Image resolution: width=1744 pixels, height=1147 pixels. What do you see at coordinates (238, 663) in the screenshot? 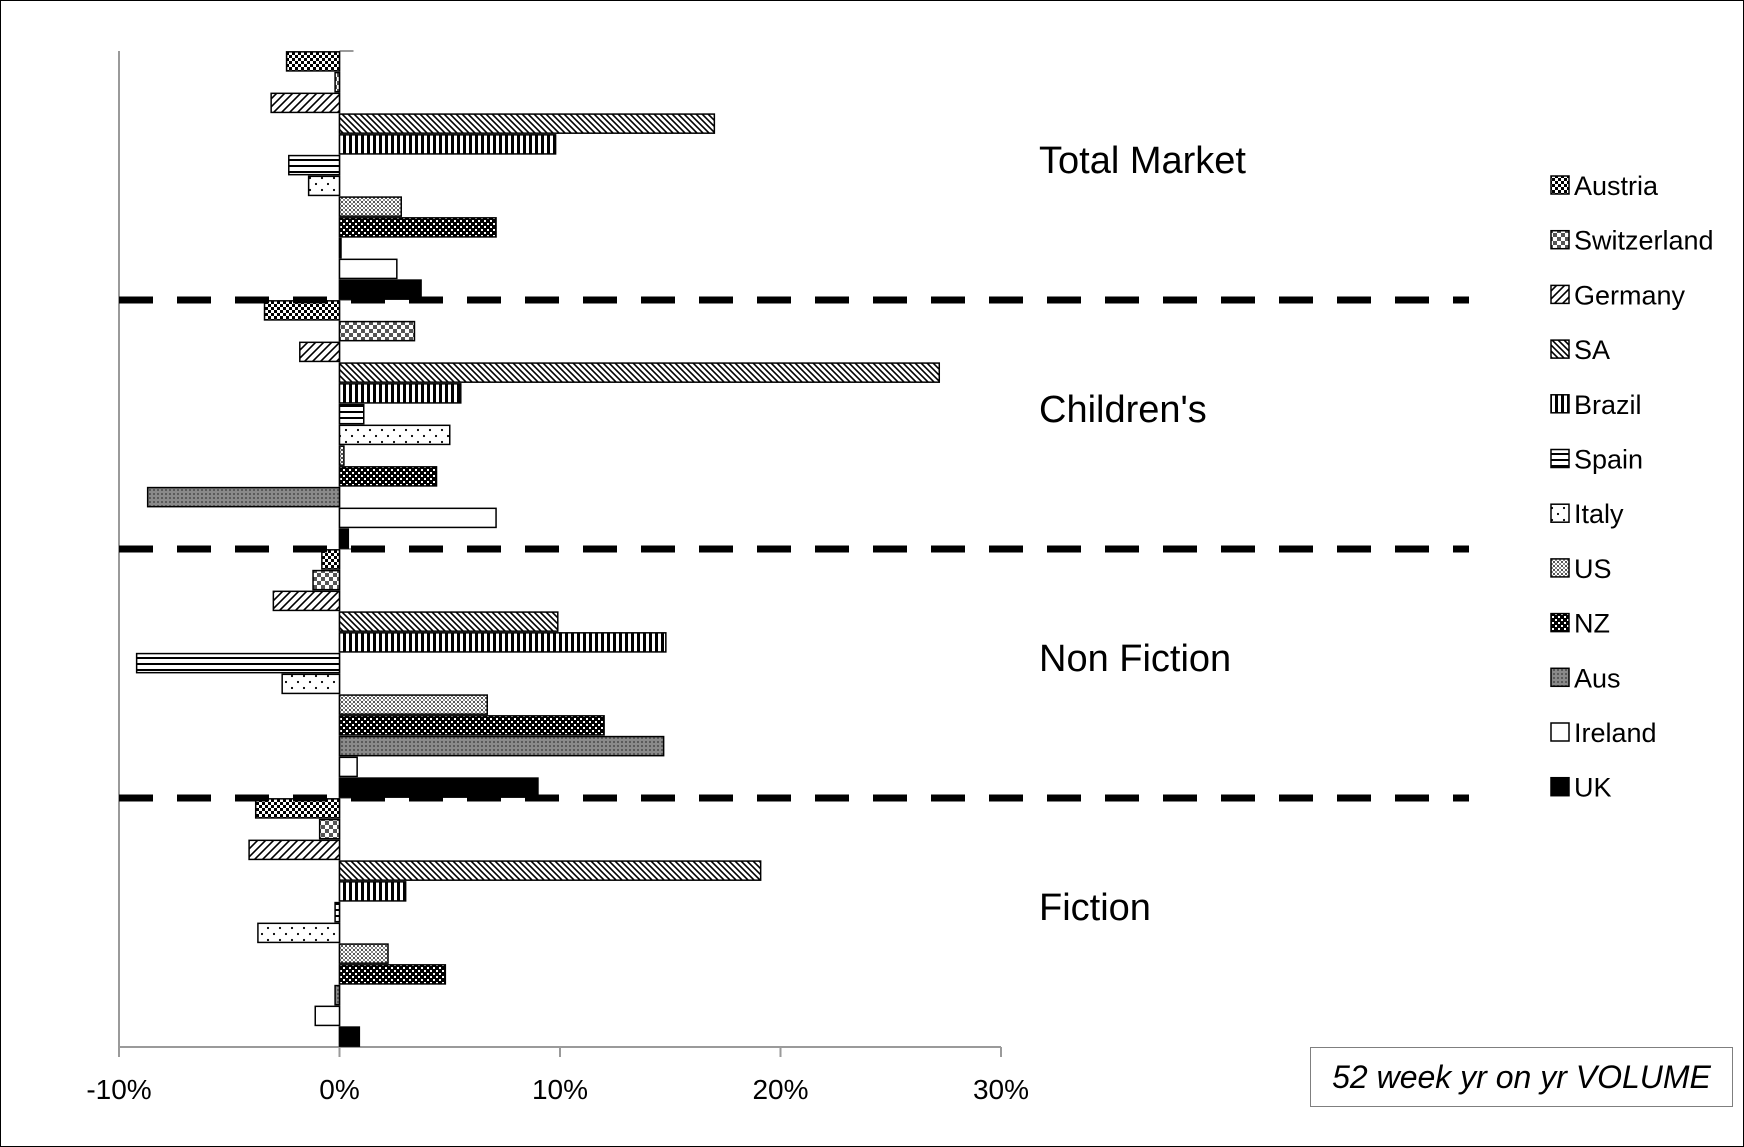
I see `bar-spain-non-fiction` at bounding box center [238, 663].